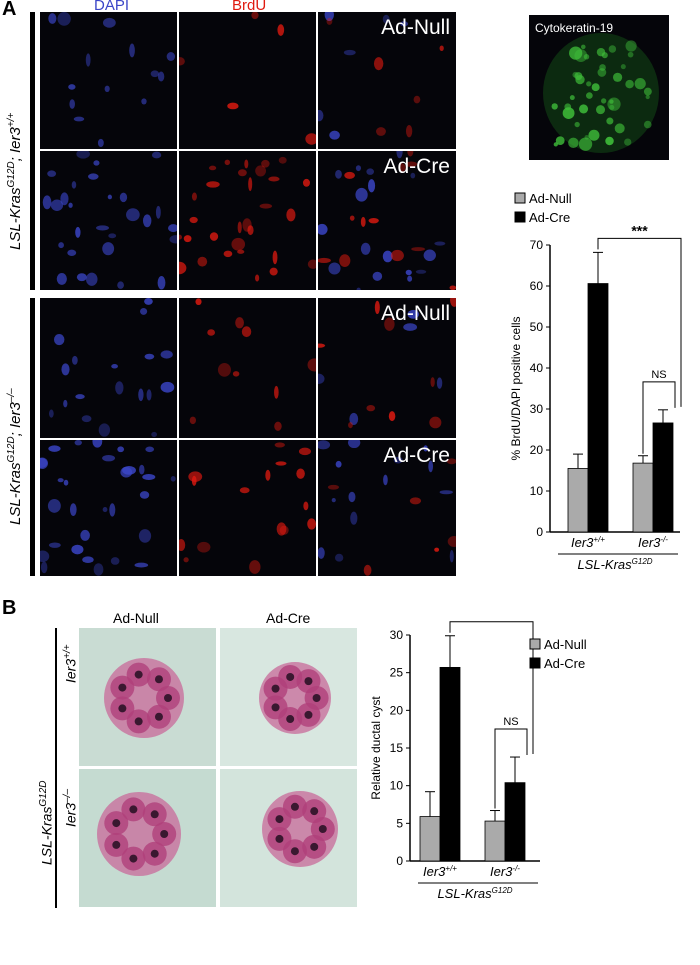 The width and height of the screenshot is (700, 965). What do you see at coordinates (9, 608) in the screenshot?
I see `panel-b-letter: B` at bounding box center [9, 608].